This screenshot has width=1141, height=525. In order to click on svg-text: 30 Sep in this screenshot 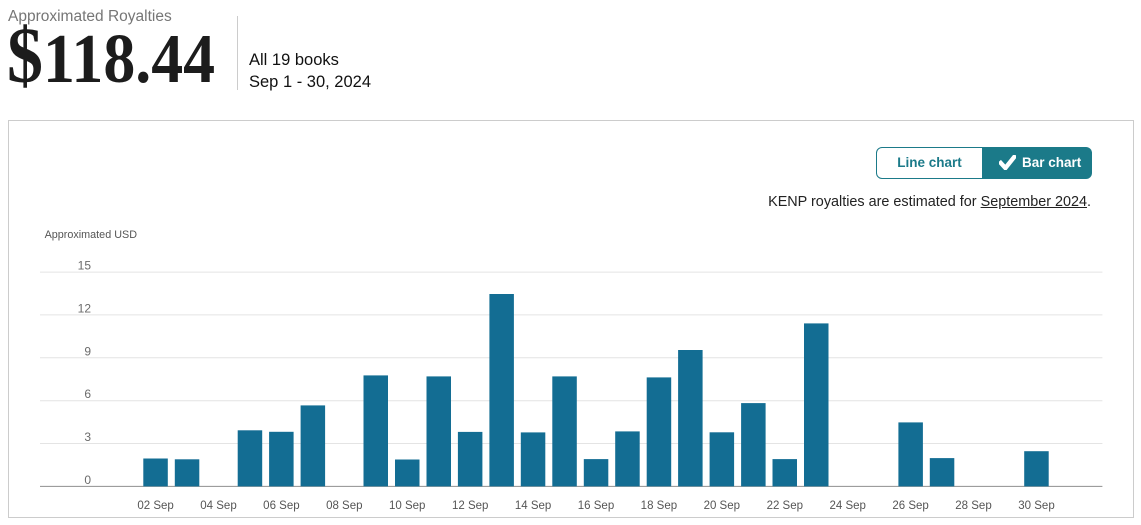, I will do `click(1036, 506)`.